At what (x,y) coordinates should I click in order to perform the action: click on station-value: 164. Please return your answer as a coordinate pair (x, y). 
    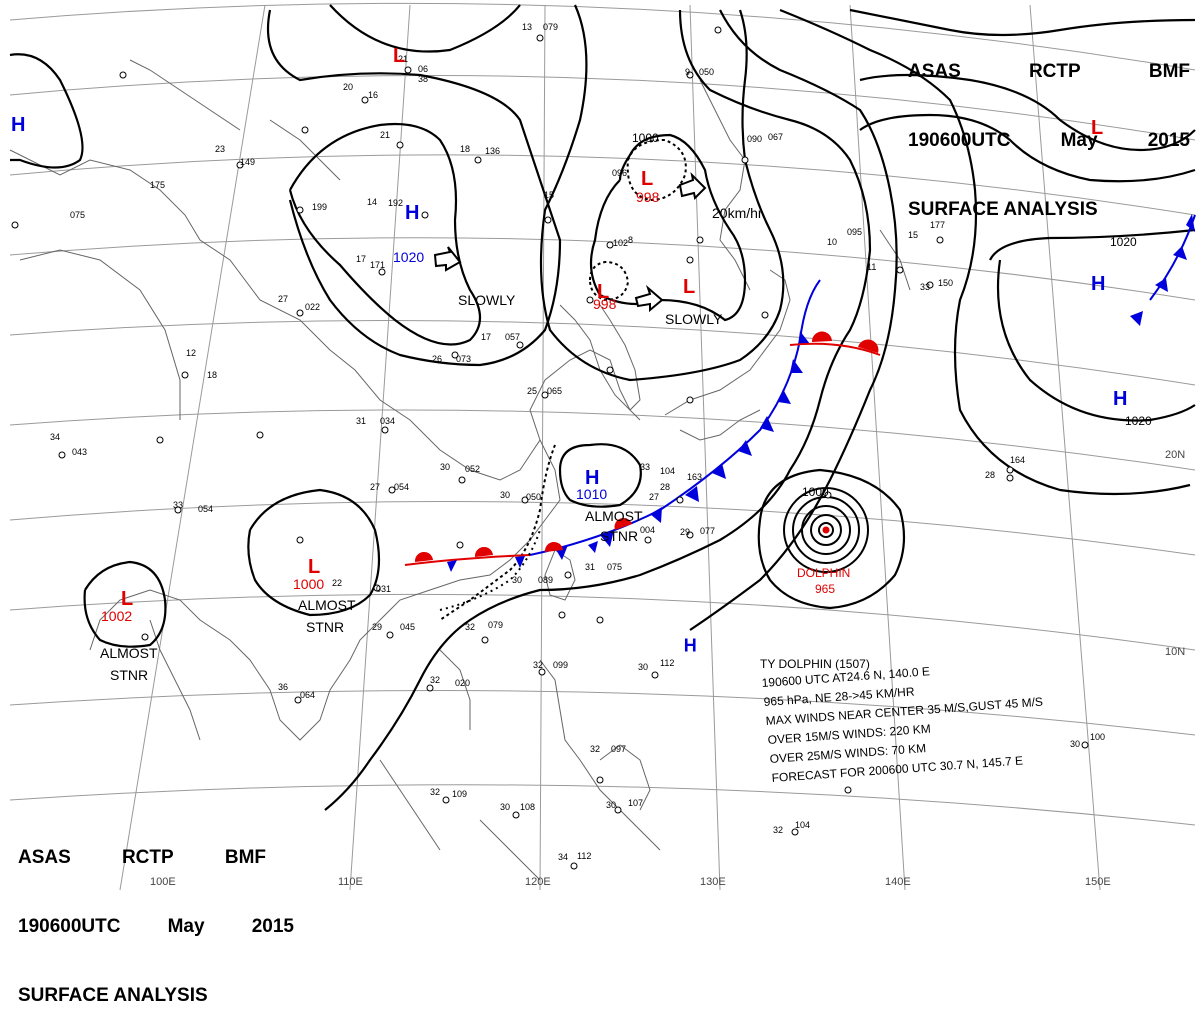
    Looking at the image, I should click on (1017, 460).